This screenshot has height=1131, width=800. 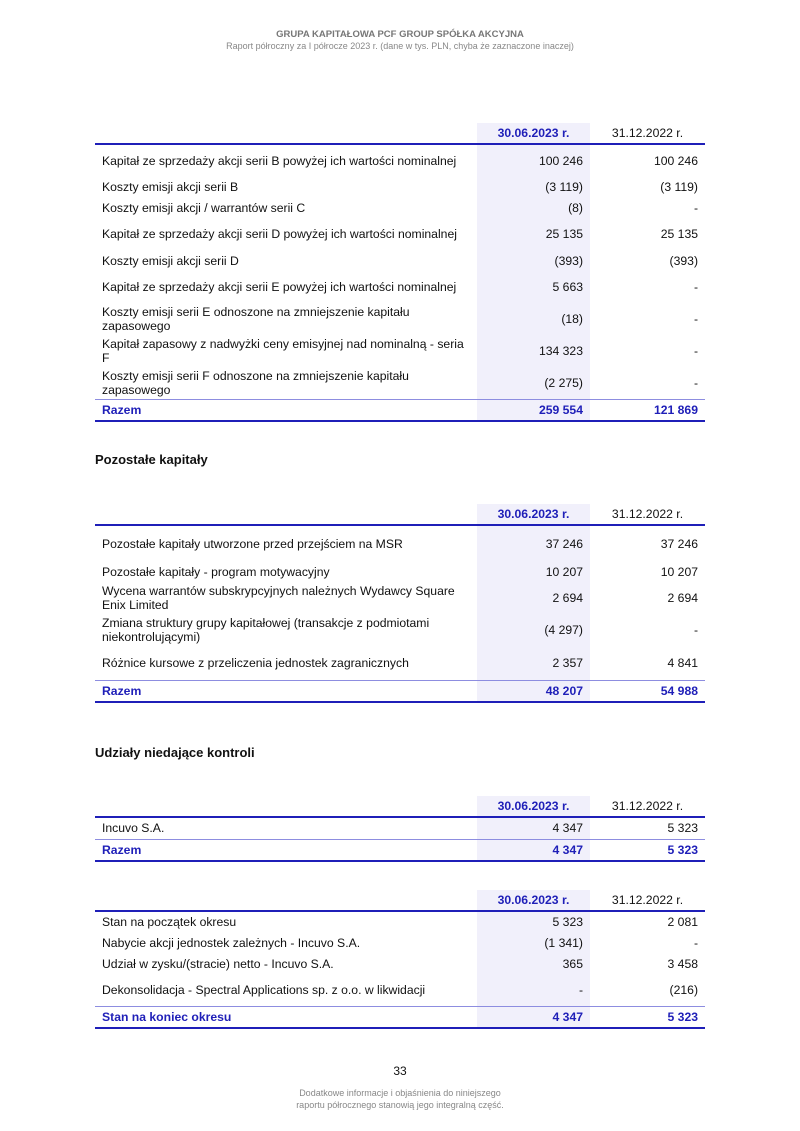 I want to click on table-cell: Koszty emisji akcji / warrantów serii C, so click(x=204, y=207).